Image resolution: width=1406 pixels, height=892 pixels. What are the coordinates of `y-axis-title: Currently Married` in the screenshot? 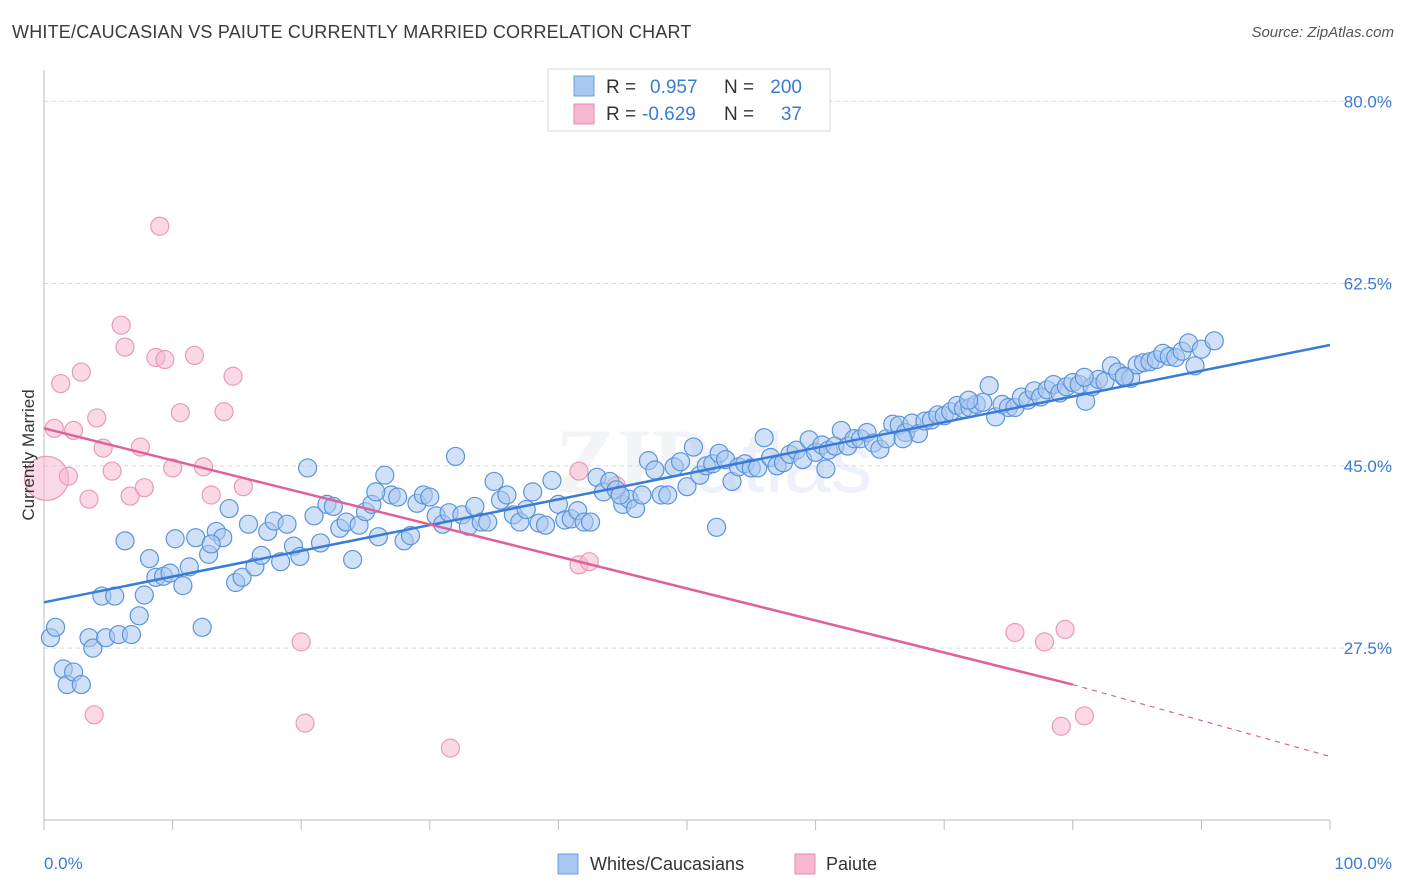 It's located at (28, 454).